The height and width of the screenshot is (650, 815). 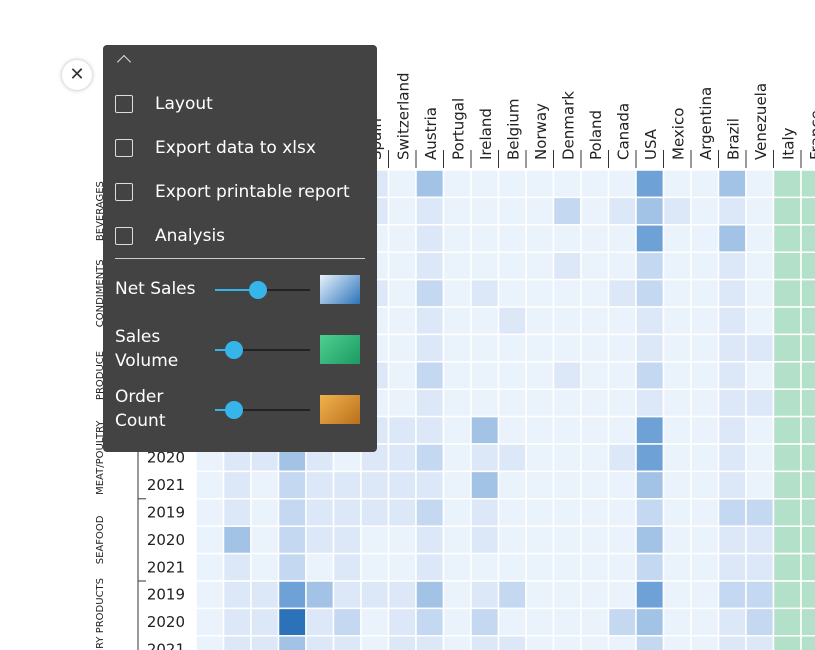 What do you see at coordinates (235, 148) in the screenshot?
I see `menu-item: Export data to xlsx` at bounding box center [235, 148].